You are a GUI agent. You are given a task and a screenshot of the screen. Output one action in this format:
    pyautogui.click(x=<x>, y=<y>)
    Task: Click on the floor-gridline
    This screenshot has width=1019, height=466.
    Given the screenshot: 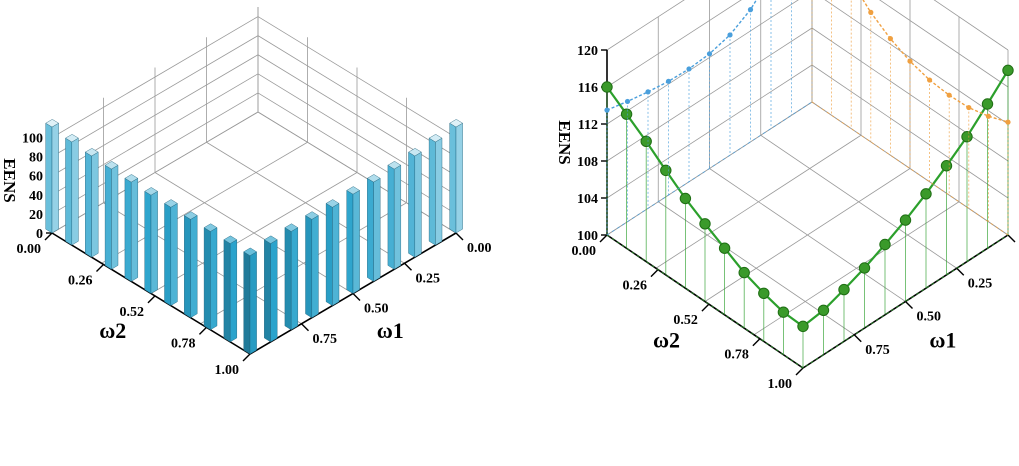 What is the action you would take?
    pyautogui.click(x=807, y=235)
    